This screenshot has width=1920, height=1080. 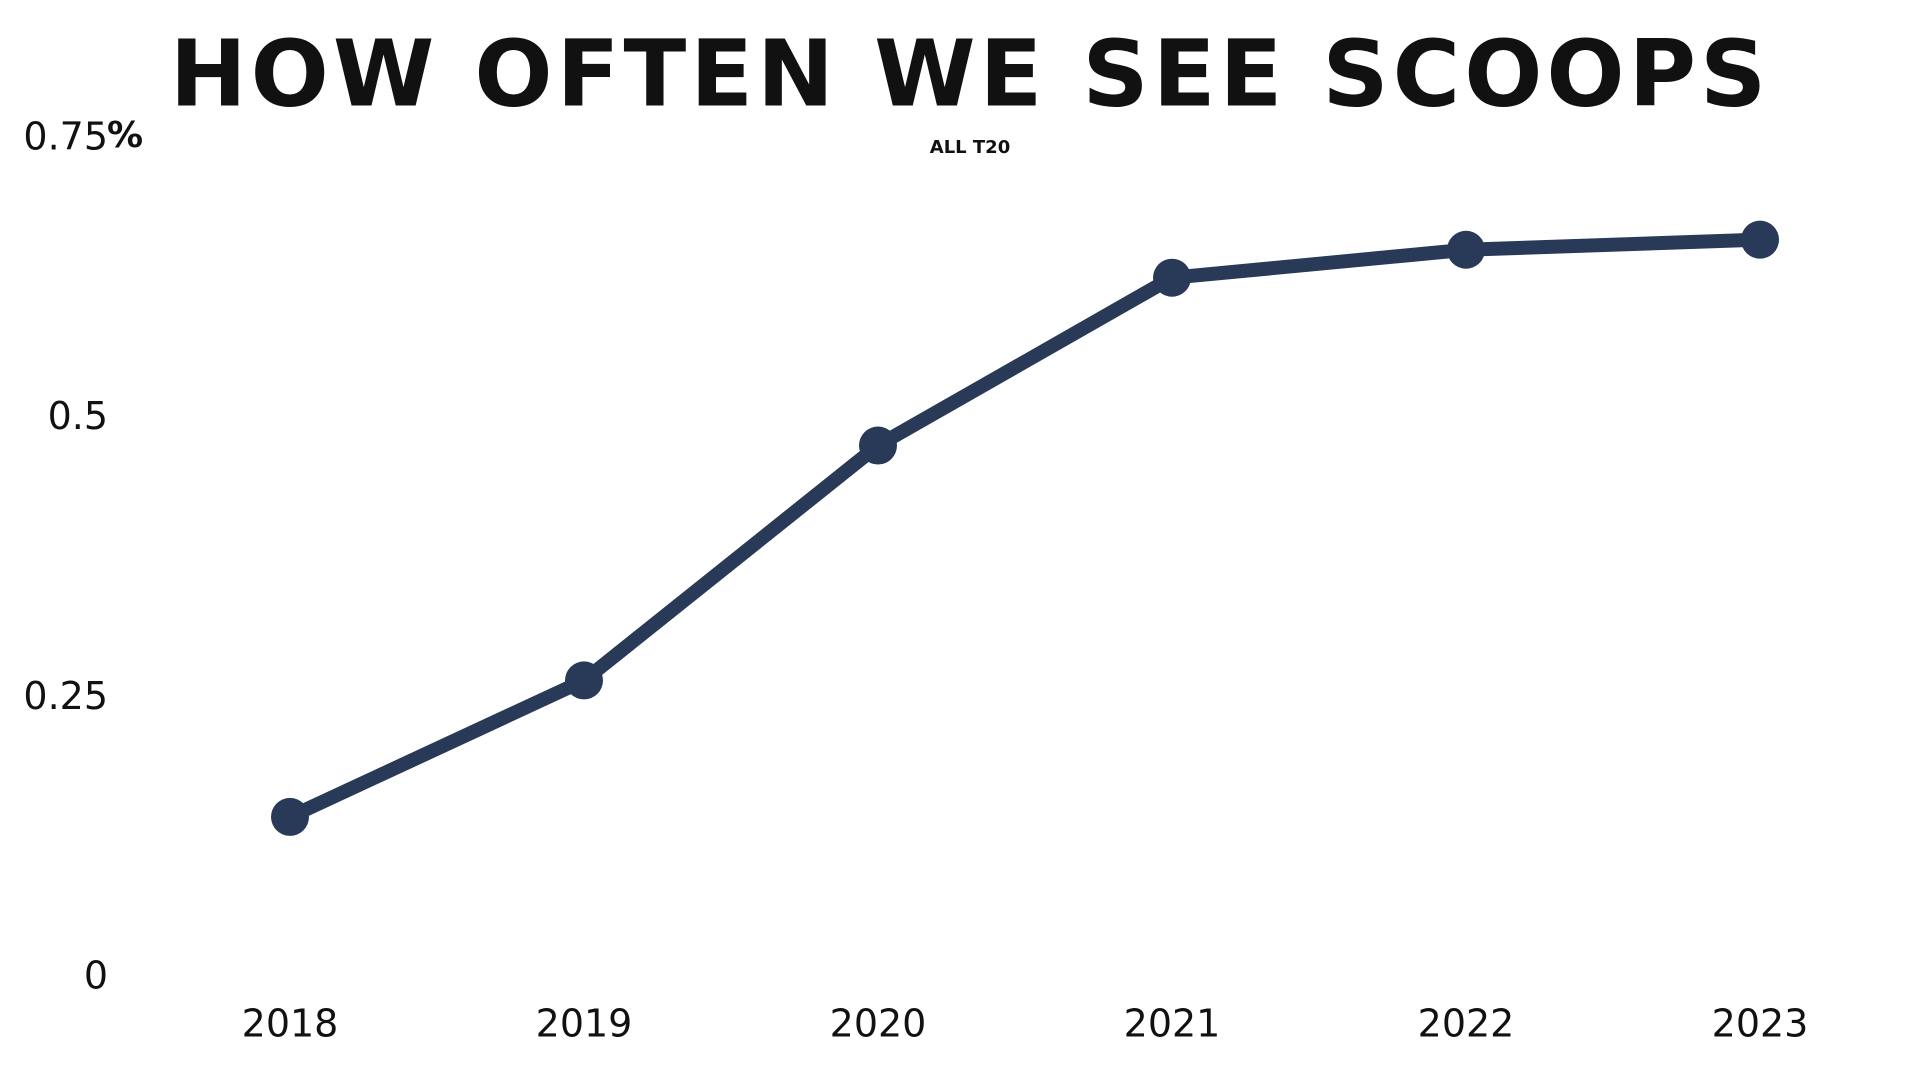 I want to click on y-tick-label: 0, so click(x=96, y=976).